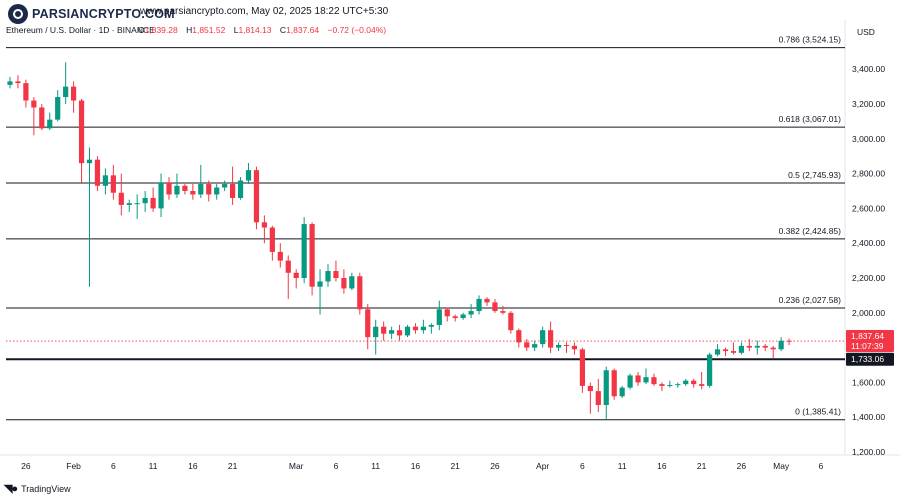  What do you see at coordinates (742, 466) in the screenshot?
I see `x-tick-label: 26` at bounding box center [742, 466].